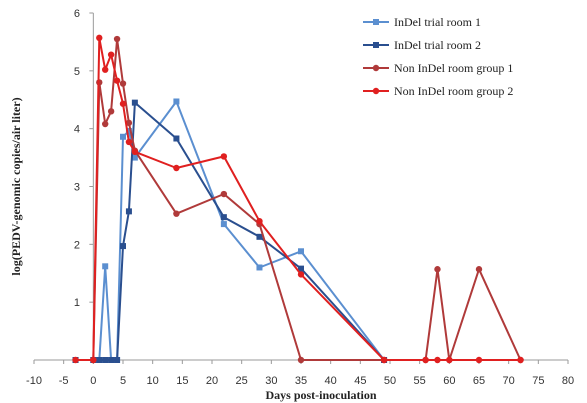 This screenshot has height=403, width=587. Describe the element at coordinates (449, 381) in the screenshot. I see `x-tick-label: 60` at that location.